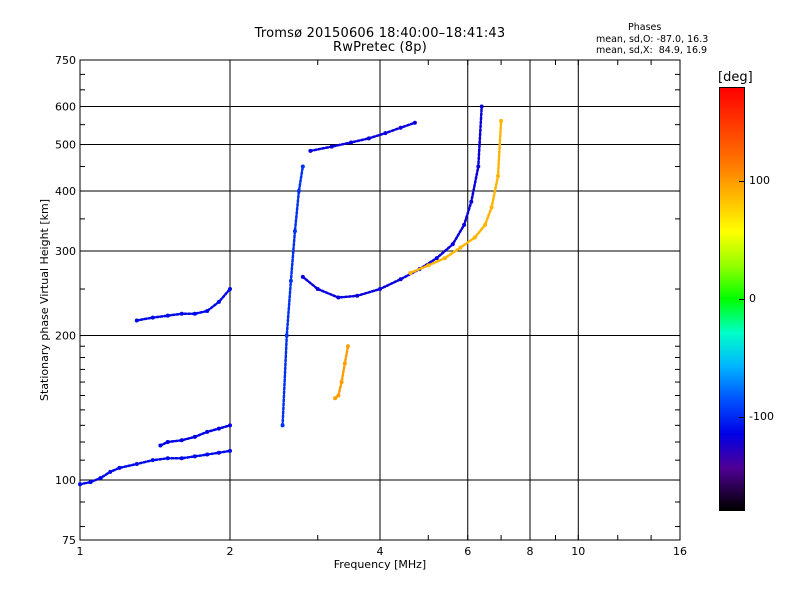 This screenshot has width=800, height=600. Describe the element at coordinates (65, 480) in the screenshot. I see `y-tick-label: 100` at that location.